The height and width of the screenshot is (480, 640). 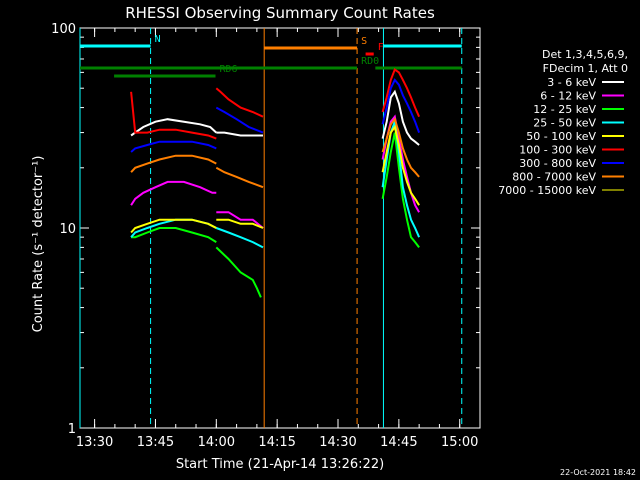 I want to click on legend-entry-label: 800 - 7000 keV, so click(x=554, y=177).